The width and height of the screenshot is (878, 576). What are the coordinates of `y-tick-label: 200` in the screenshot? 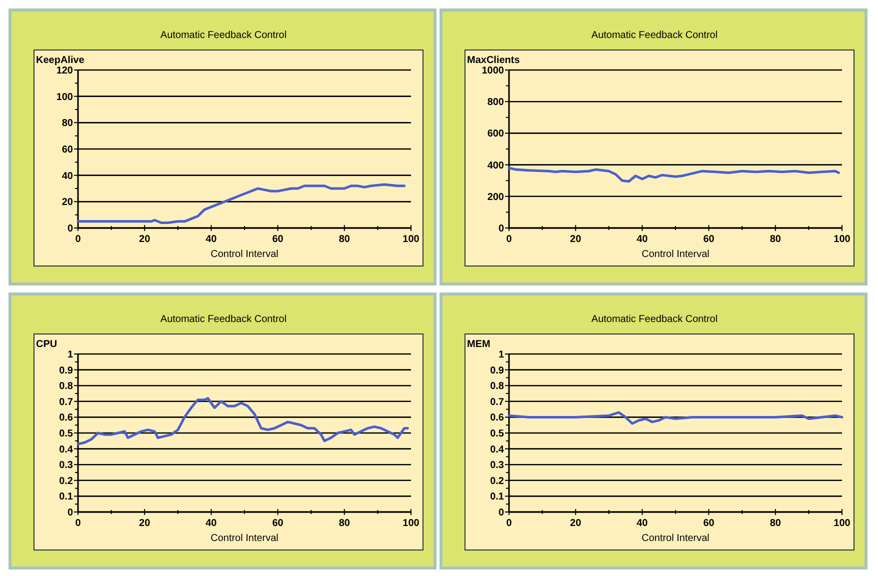 It's located at (495, 197).